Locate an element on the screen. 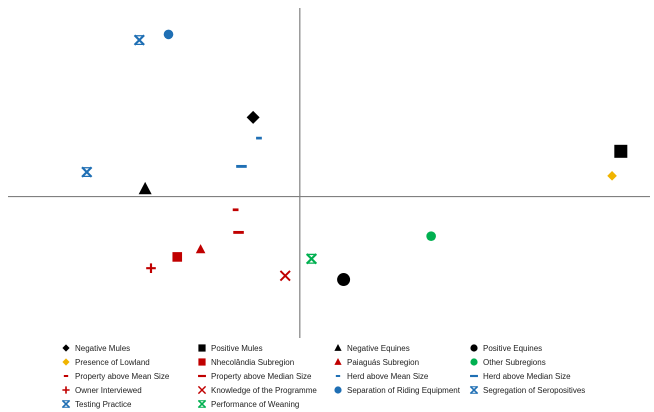 Image resolution: width=654 pixels, height=412 pixels. legend-label: Negative Mules is located at coordinates (102, 348).